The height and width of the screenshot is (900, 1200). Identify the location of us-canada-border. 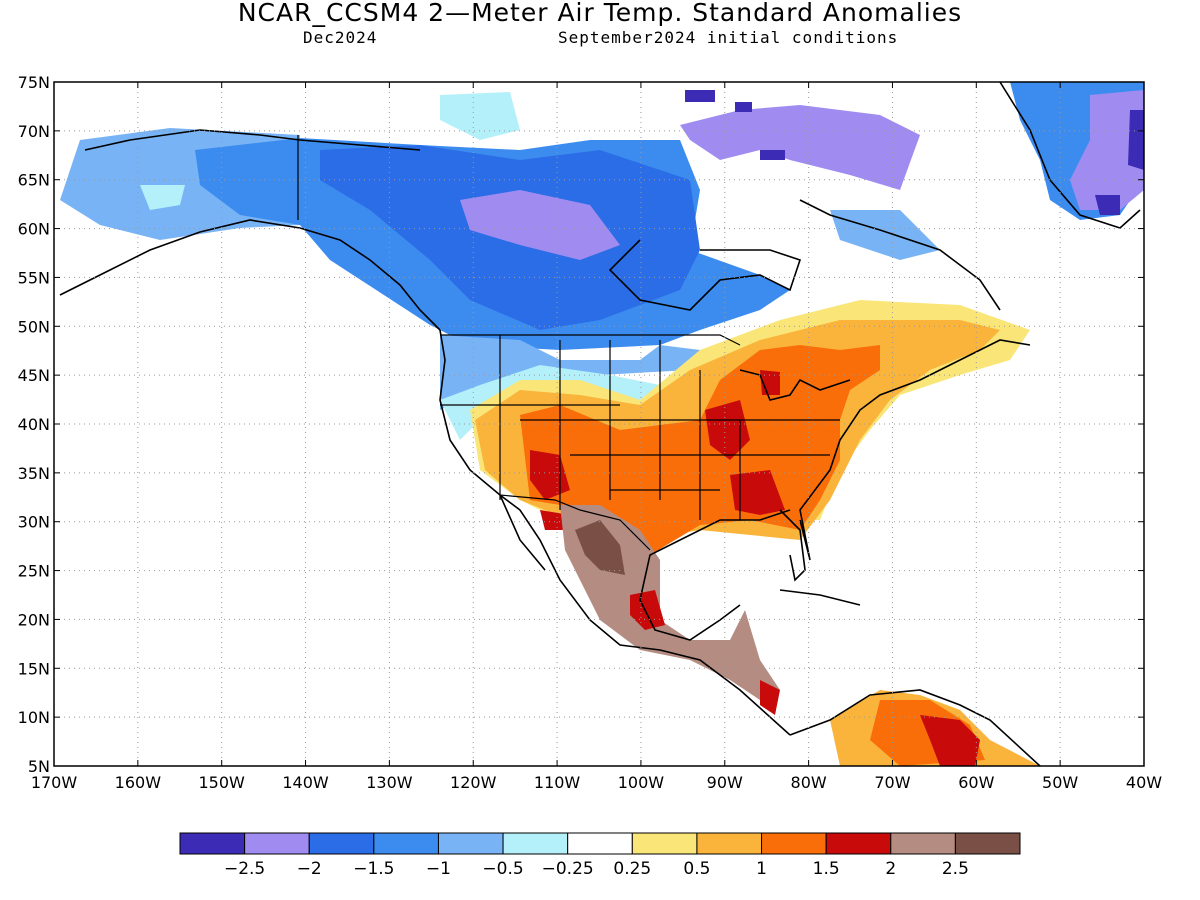
(590, 340).